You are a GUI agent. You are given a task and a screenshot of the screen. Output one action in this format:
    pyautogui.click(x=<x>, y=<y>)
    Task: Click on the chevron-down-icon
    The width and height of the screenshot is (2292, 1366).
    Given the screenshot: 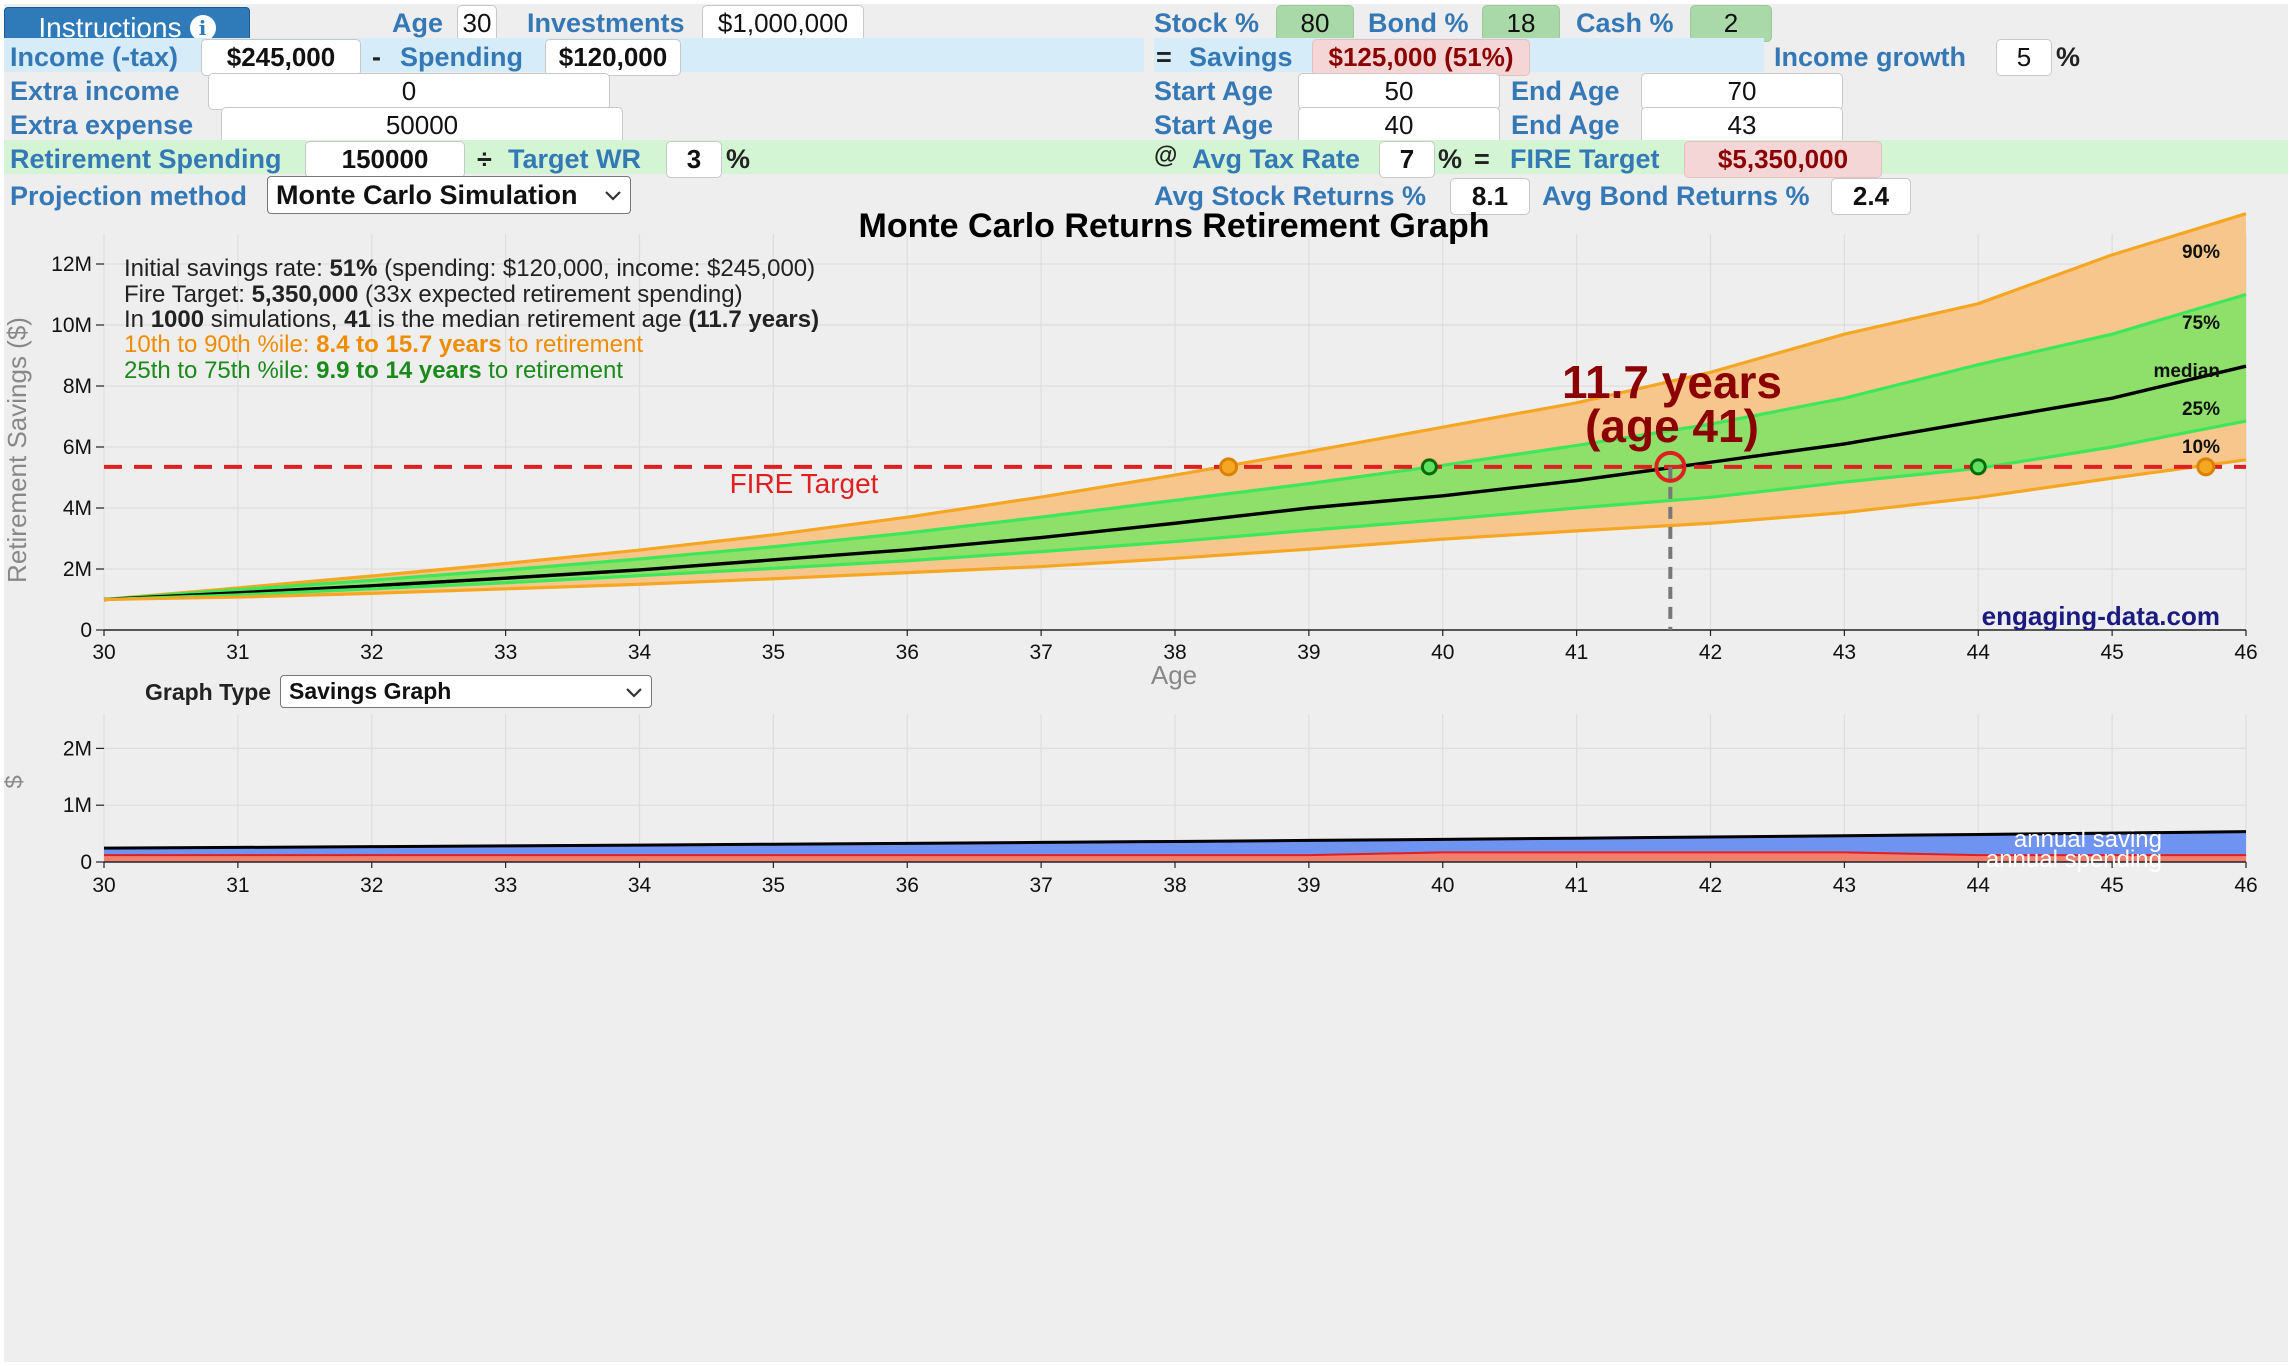 What is the action you would take?
    pyautogui.click(x=634, y=692)
    